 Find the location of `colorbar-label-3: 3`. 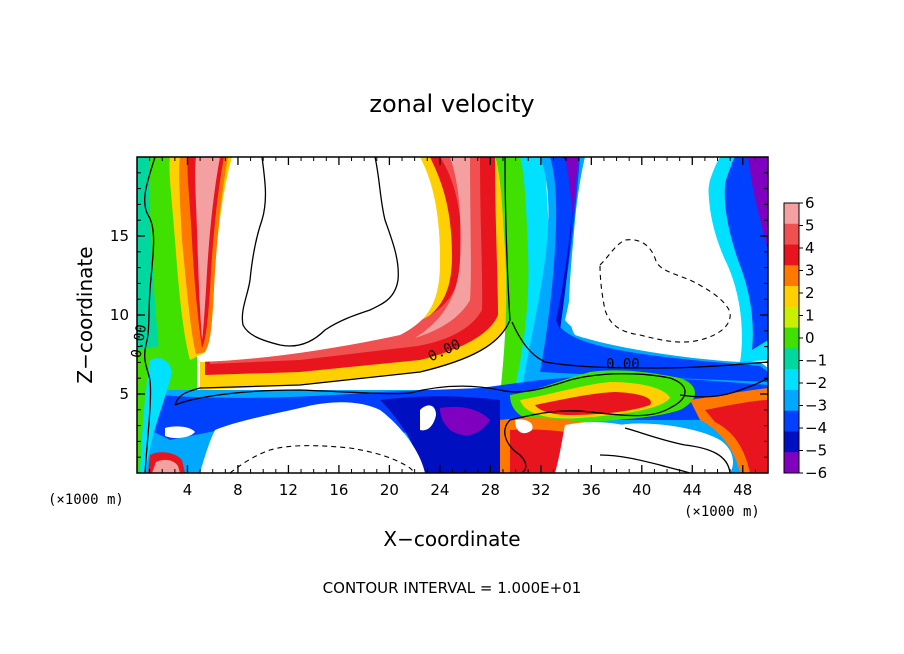

colorbar-label-3: 3 is located at coordinates (810, 271).